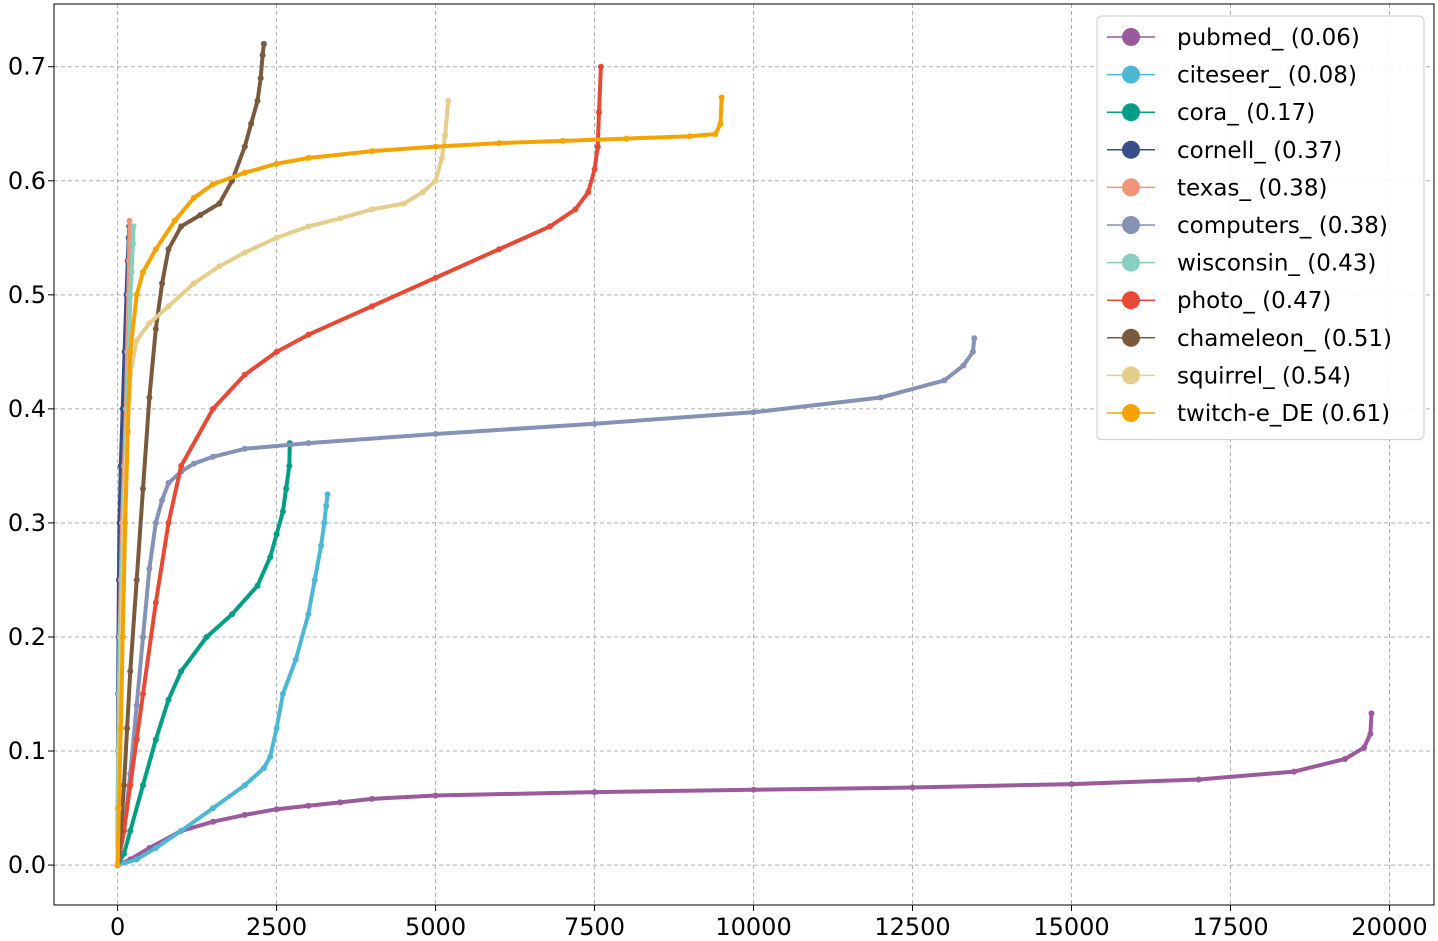  Describe the element at coordinates (912, 927) in the screenshot. I see `x-tick-label: 12500` at that location.